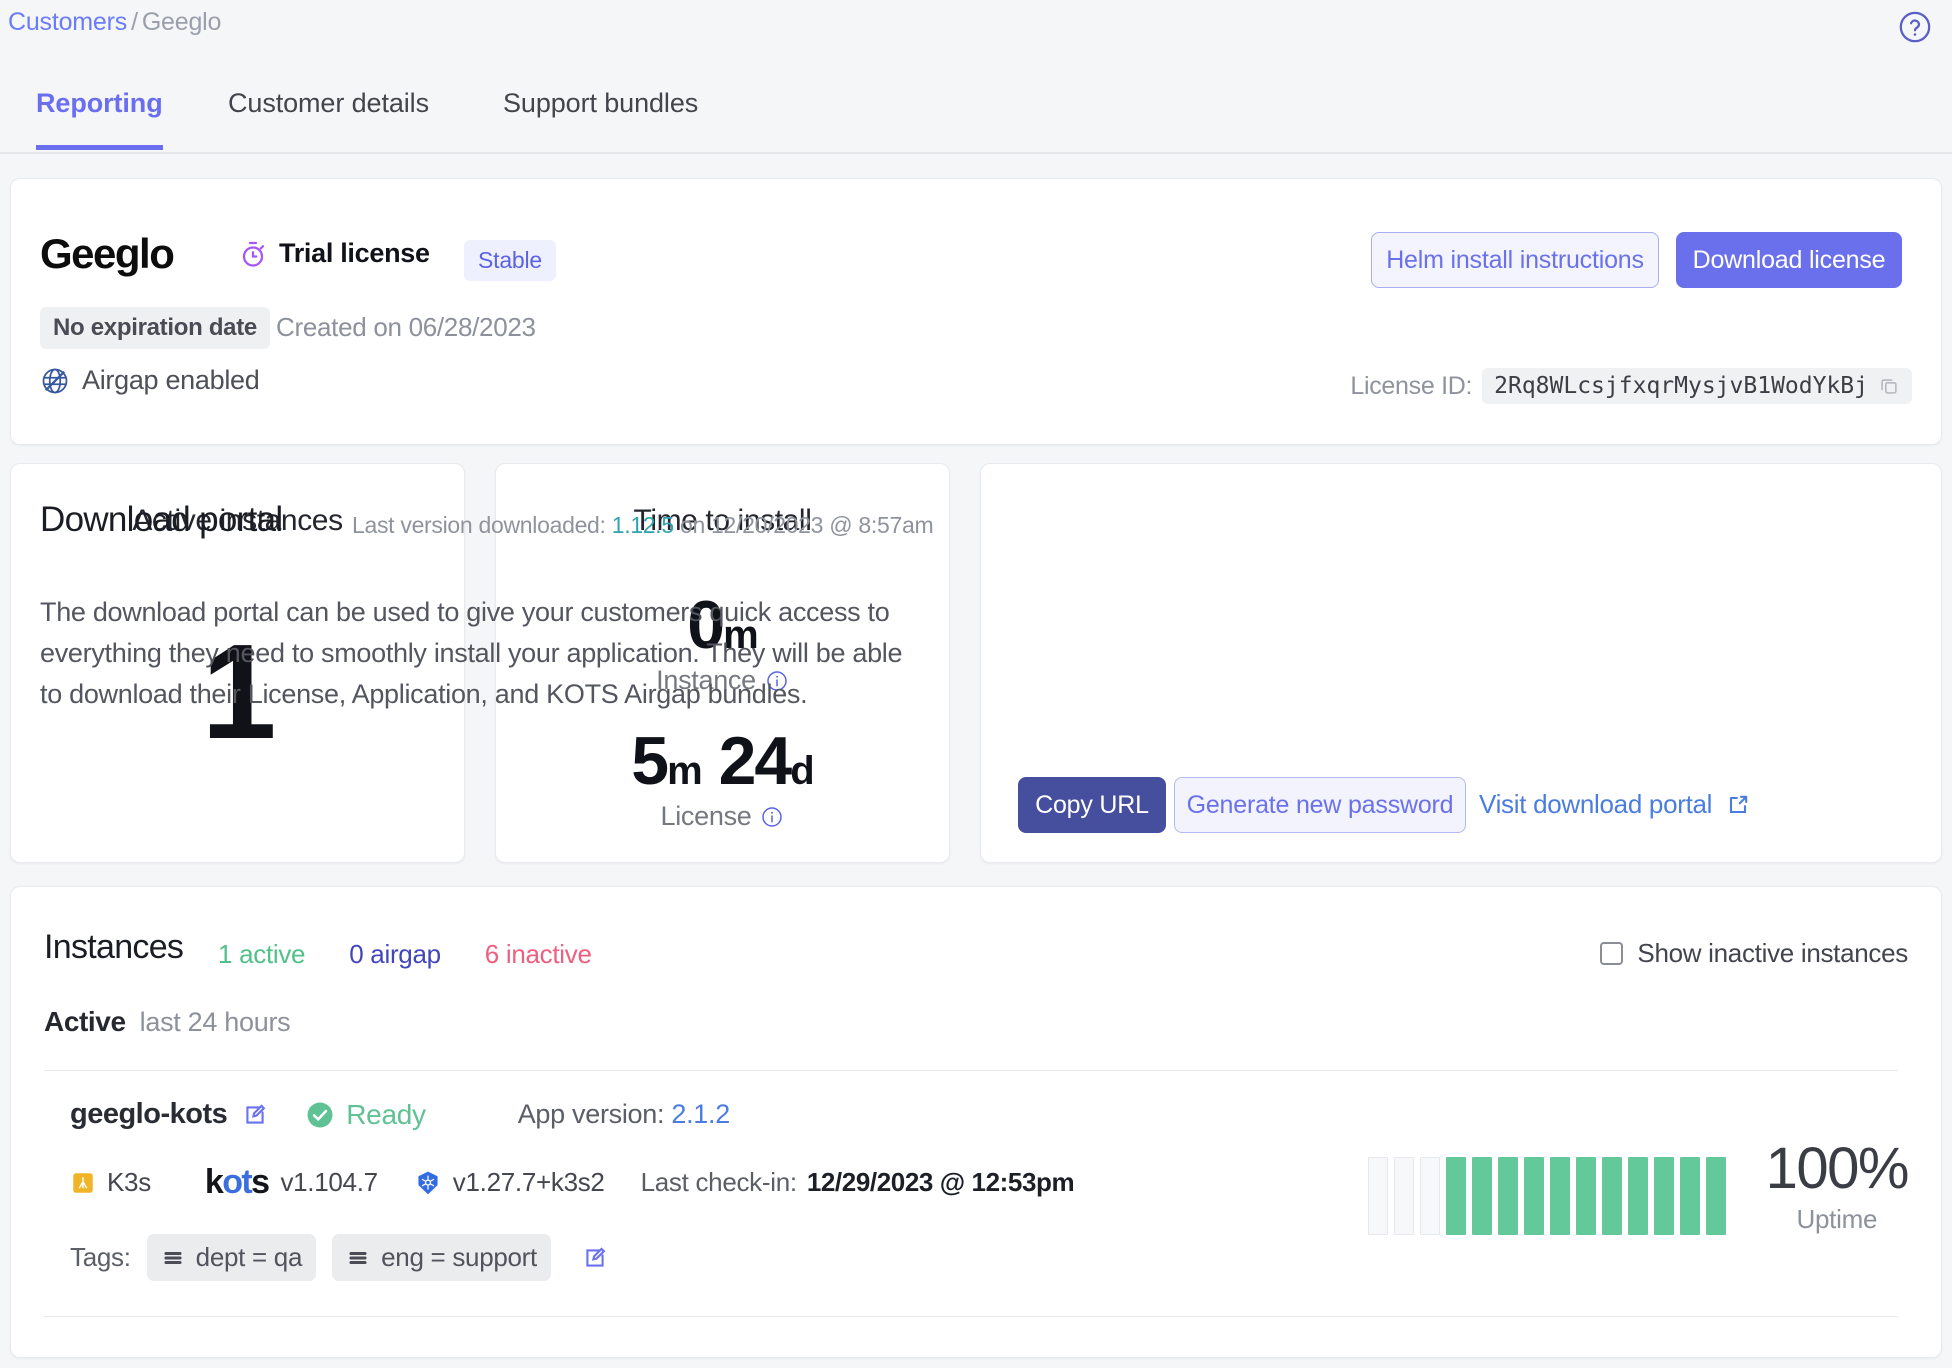 Image resolution: width=1952 pixels, height=1368 pixels. I want to click on copy-icon, so click(1889, 386).